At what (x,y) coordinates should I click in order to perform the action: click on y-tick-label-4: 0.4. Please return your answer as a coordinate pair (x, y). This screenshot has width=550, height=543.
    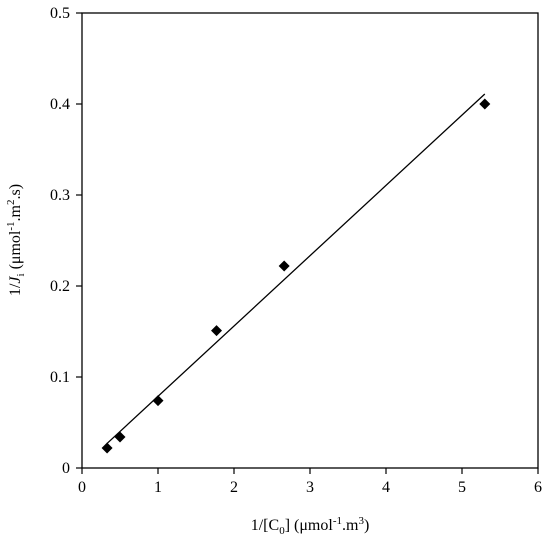
    Looking at the image, I should click on (60, 104).